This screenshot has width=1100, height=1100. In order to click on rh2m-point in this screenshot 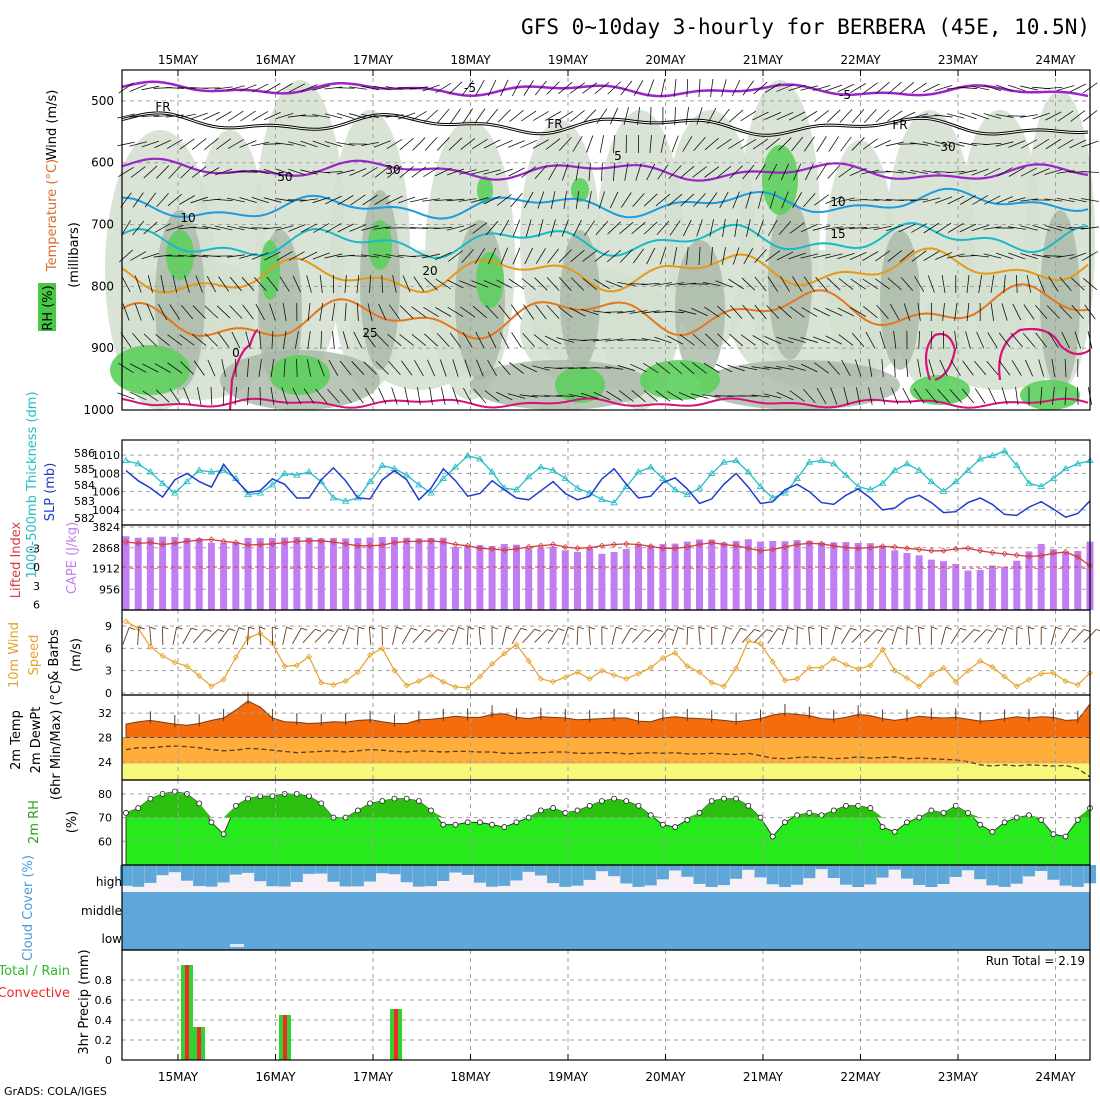, I will do `click(211, 822)`.